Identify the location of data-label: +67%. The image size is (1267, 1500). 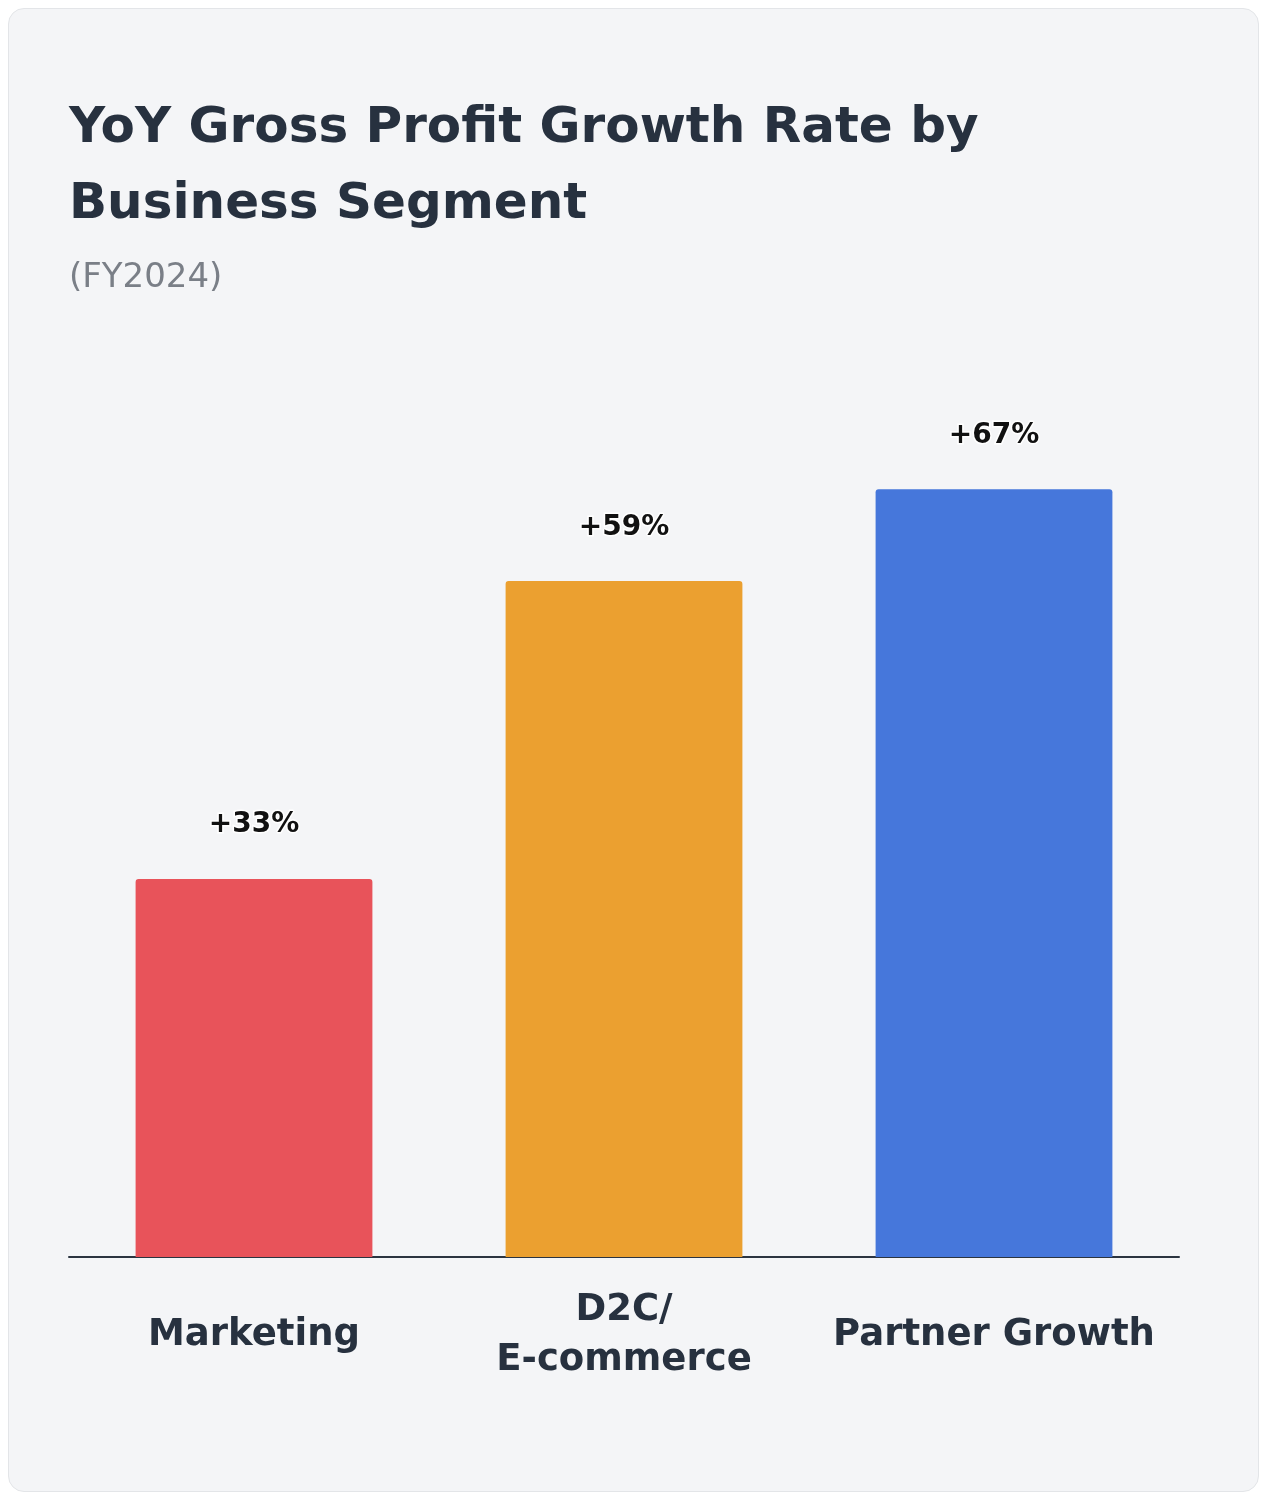
(994, 433).